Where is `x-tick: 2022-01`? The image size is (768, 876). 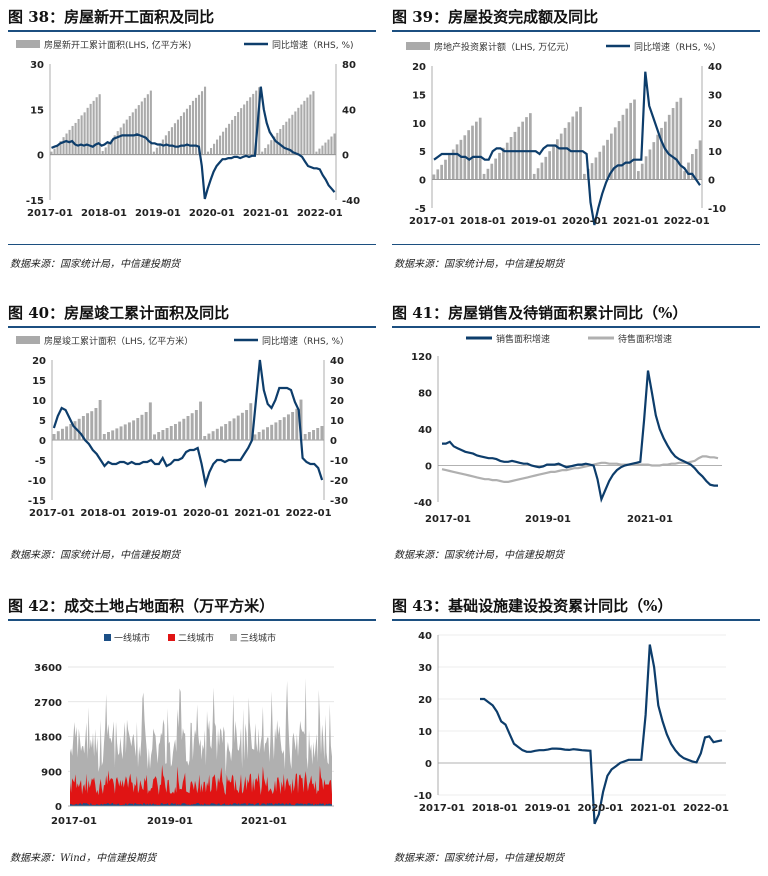 x-tick: 2022-01 is located at coordinates (706, 808).